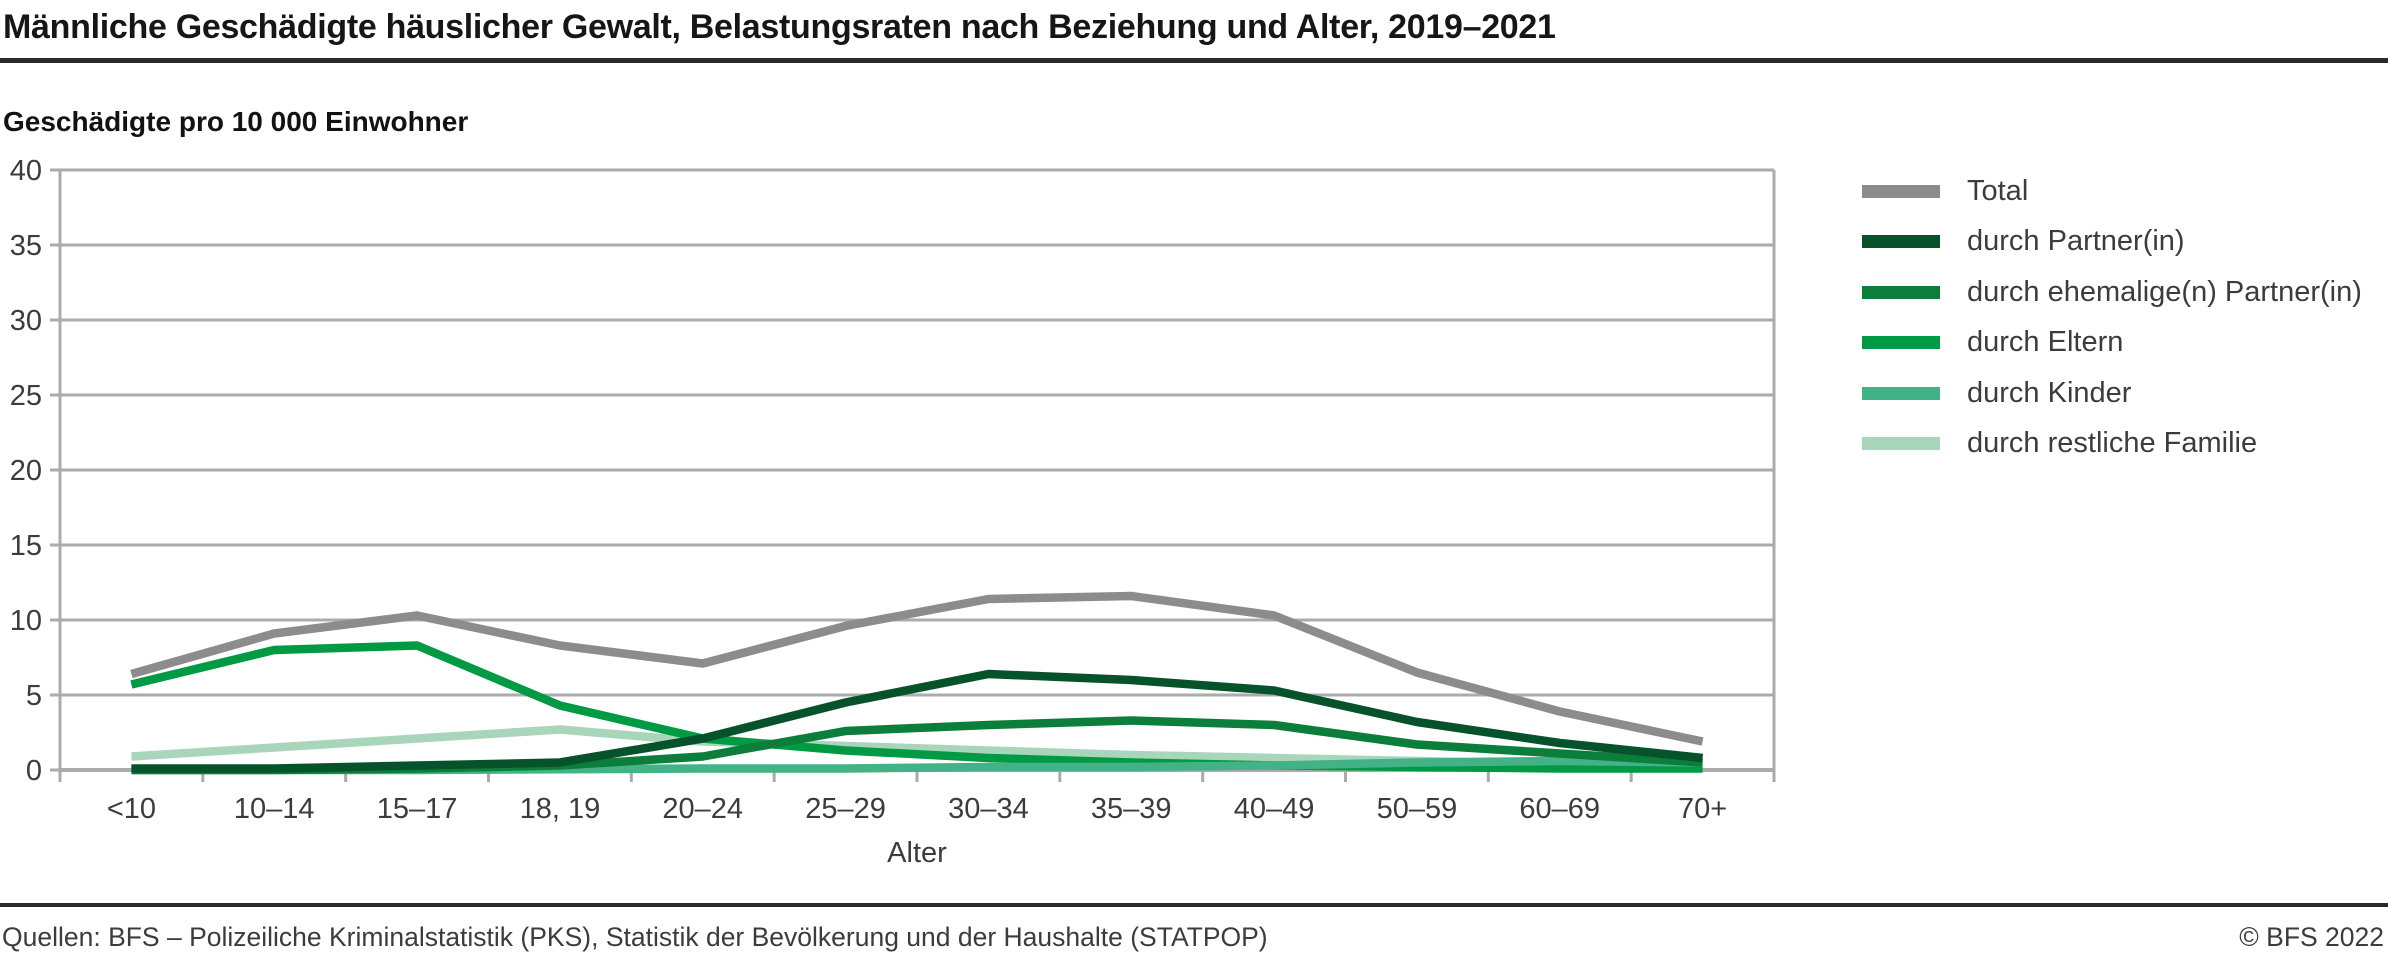 The image size is (2388, 964). I want to click on legend-item-kinder: durch Kinder, so click(2112, 393).